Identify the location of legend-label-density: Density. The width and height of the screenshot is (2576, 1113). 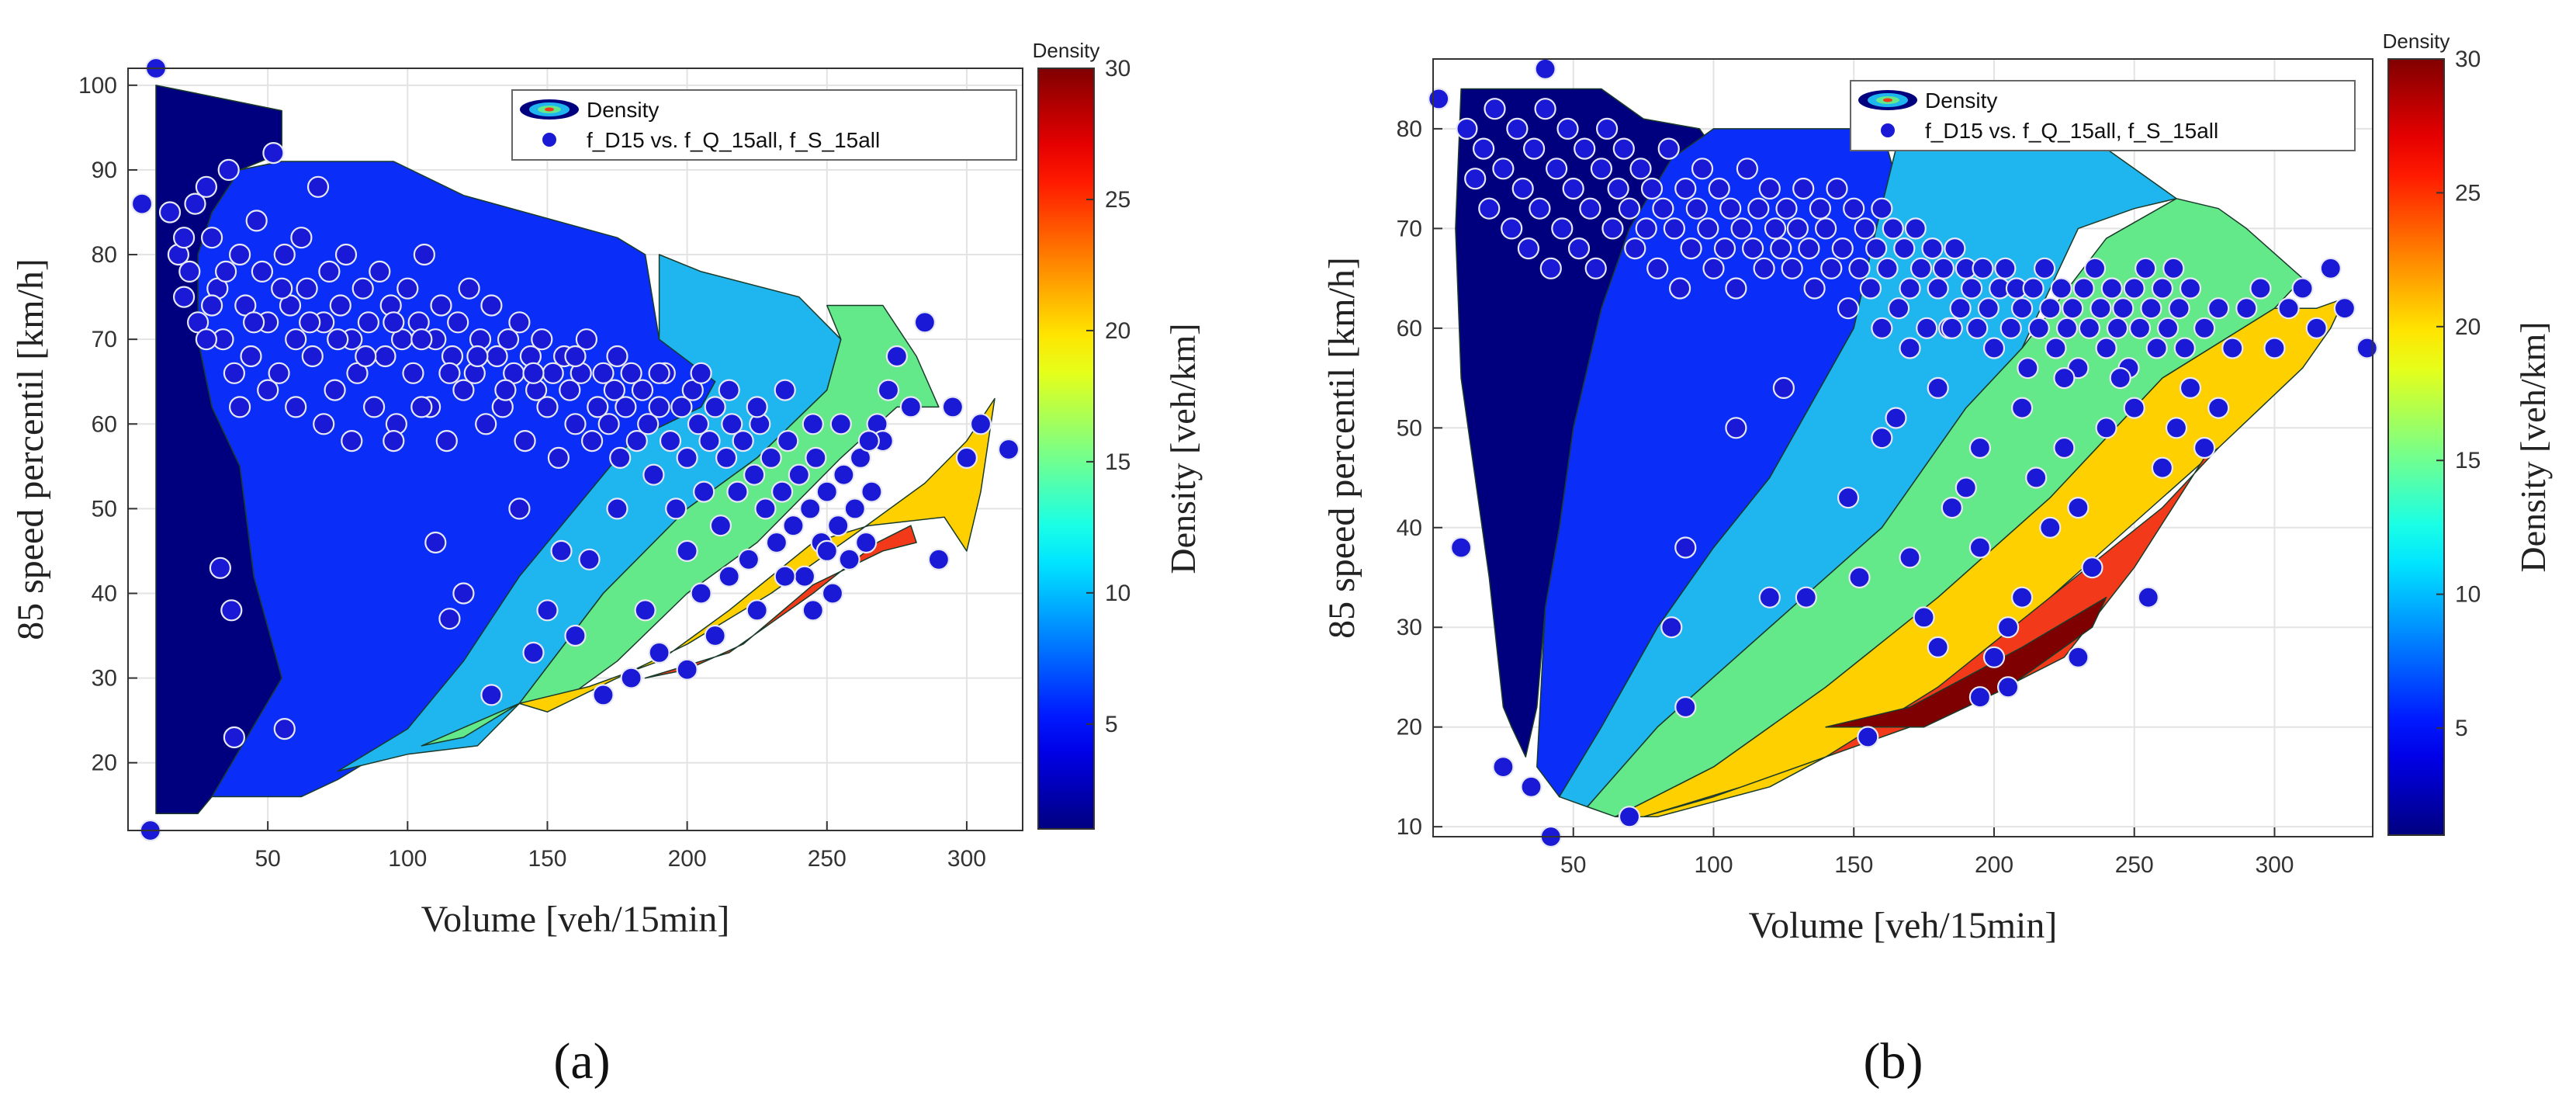
(623, 110).